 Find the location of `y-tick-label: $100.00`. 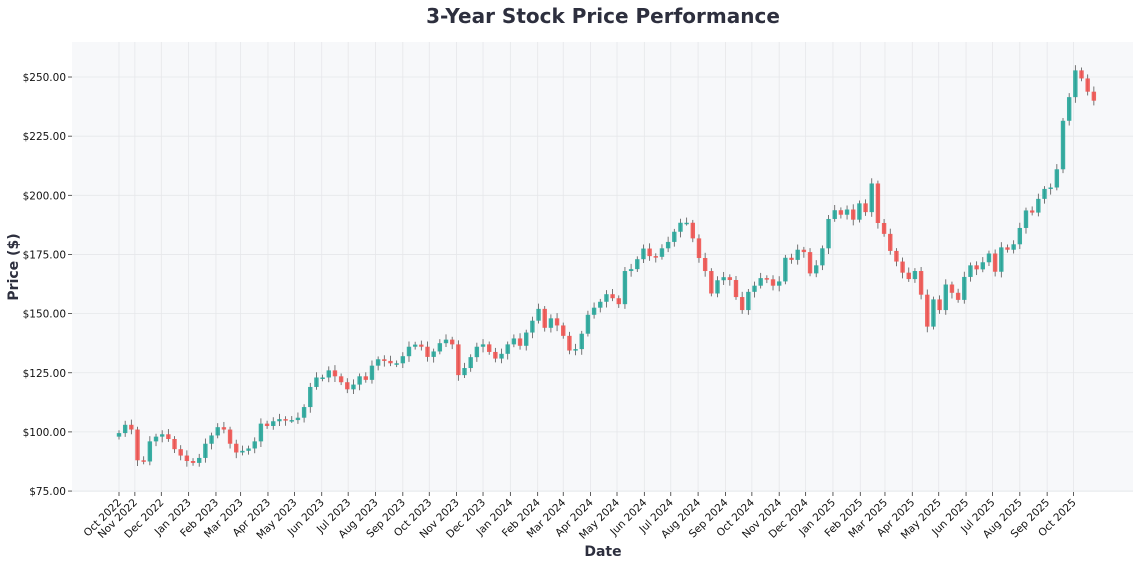

y-tick-label: $100.00 is located at coordinates (44, 433).